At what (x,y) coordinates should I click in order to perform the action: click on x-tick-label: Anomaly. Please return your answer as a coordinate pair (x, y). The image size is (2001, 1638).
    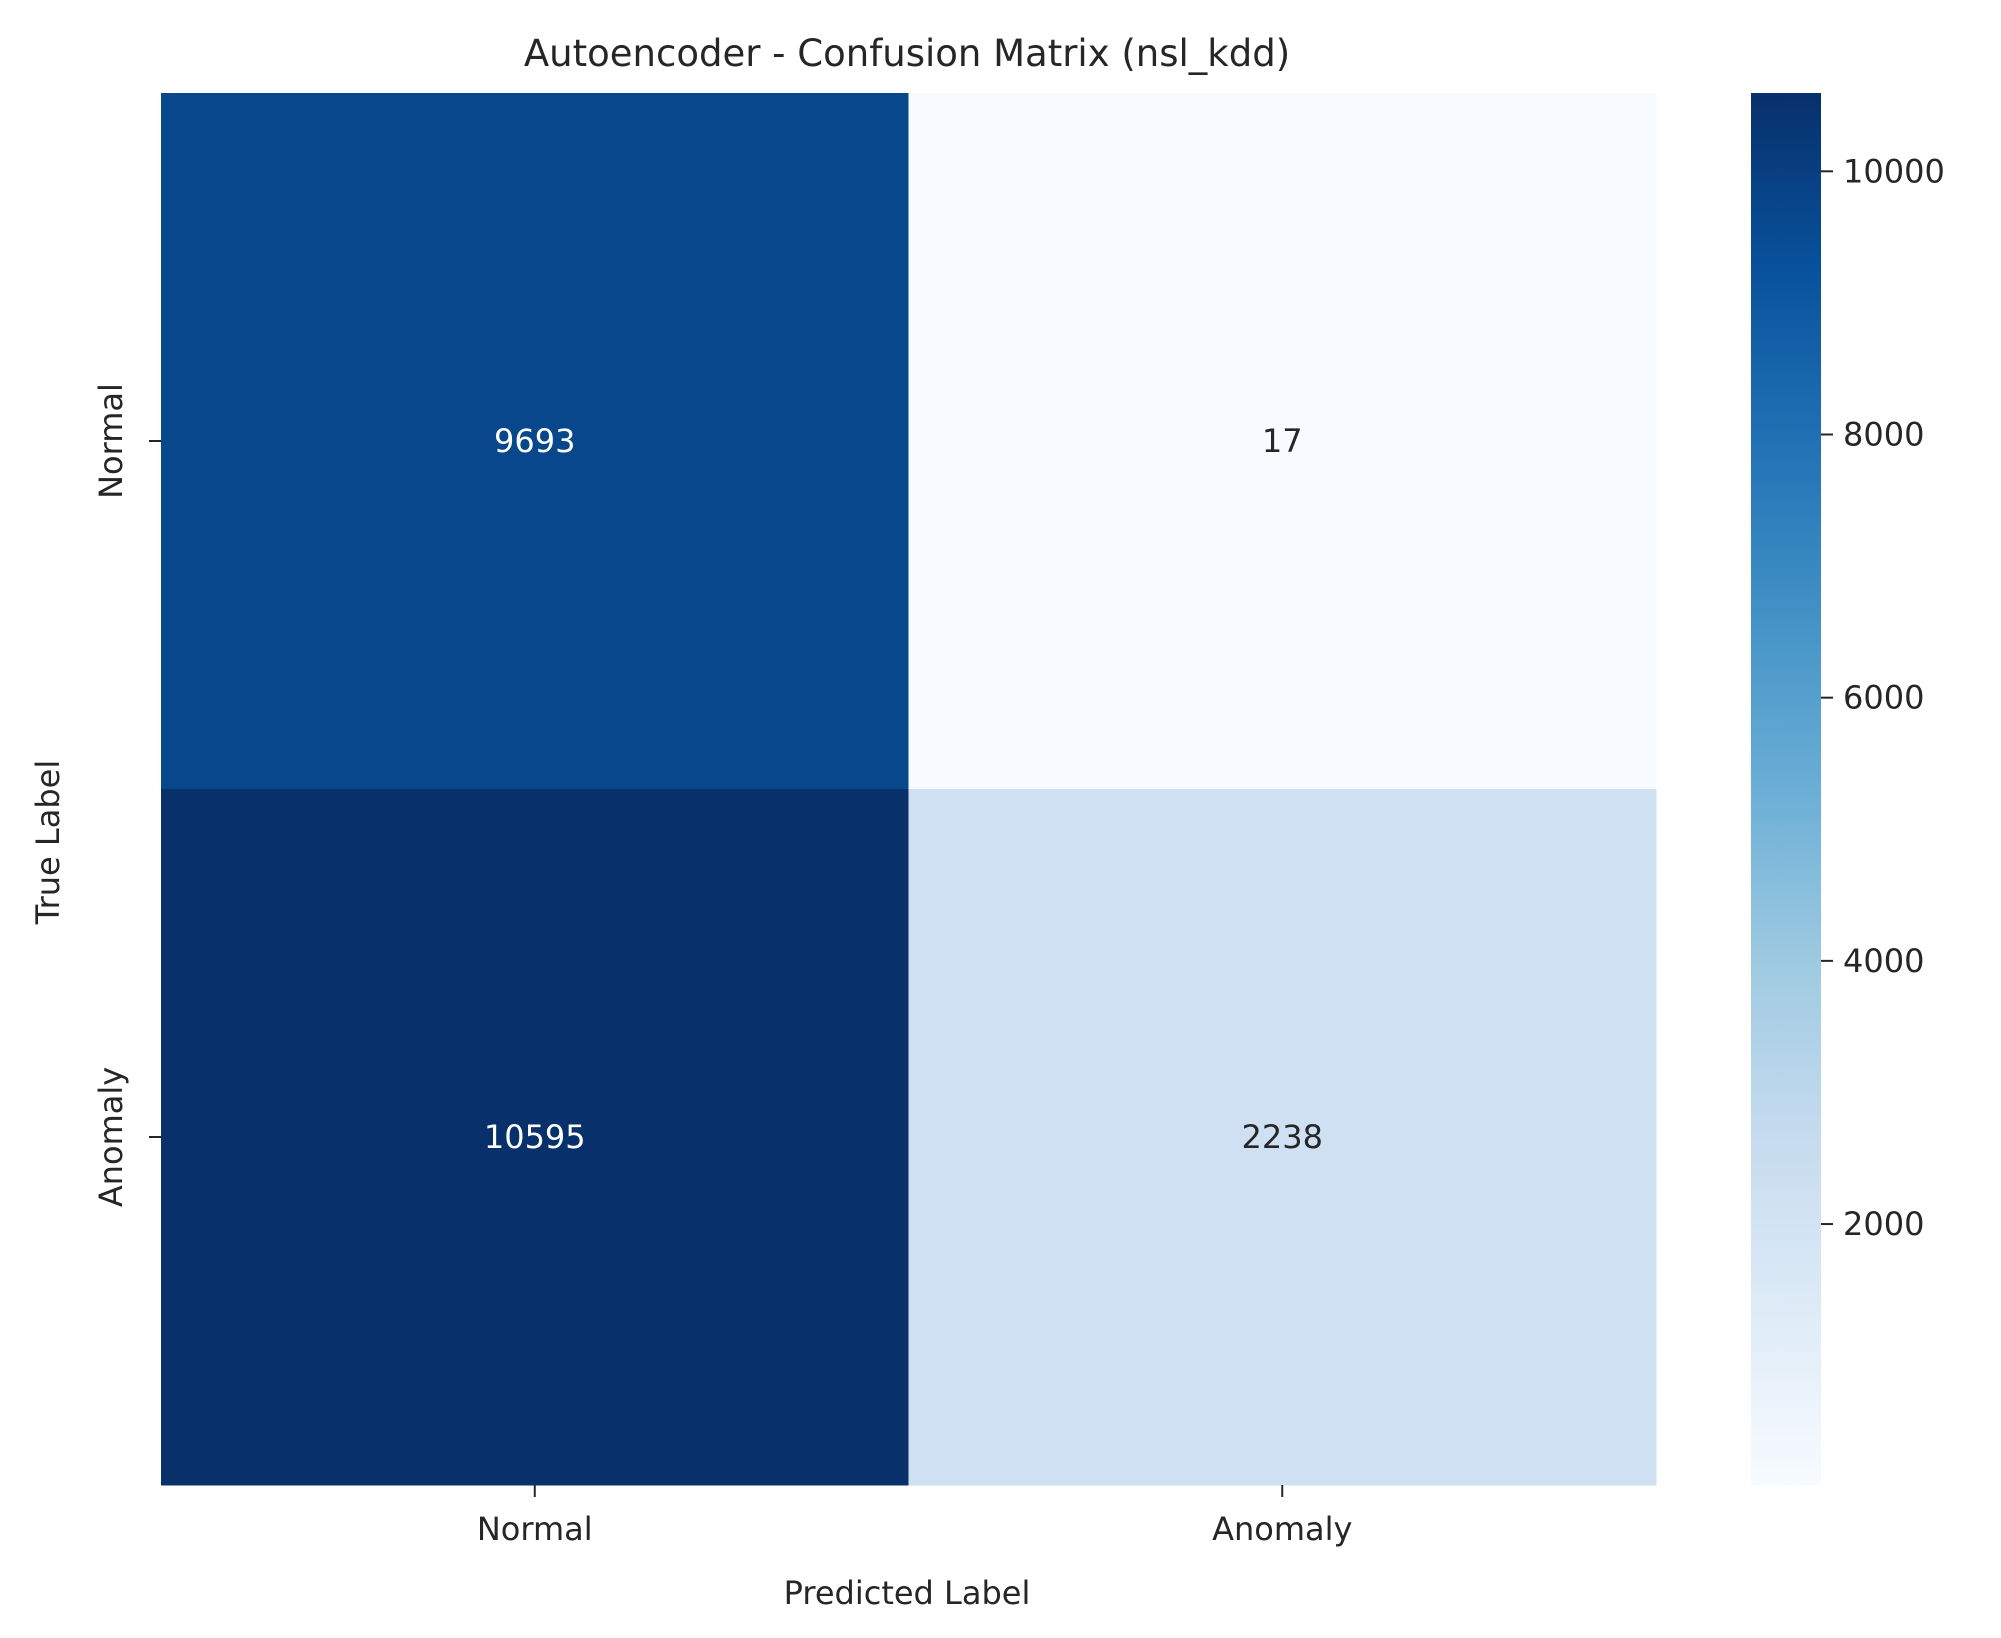
    Looking at the image, I should click on (1282, 1529).